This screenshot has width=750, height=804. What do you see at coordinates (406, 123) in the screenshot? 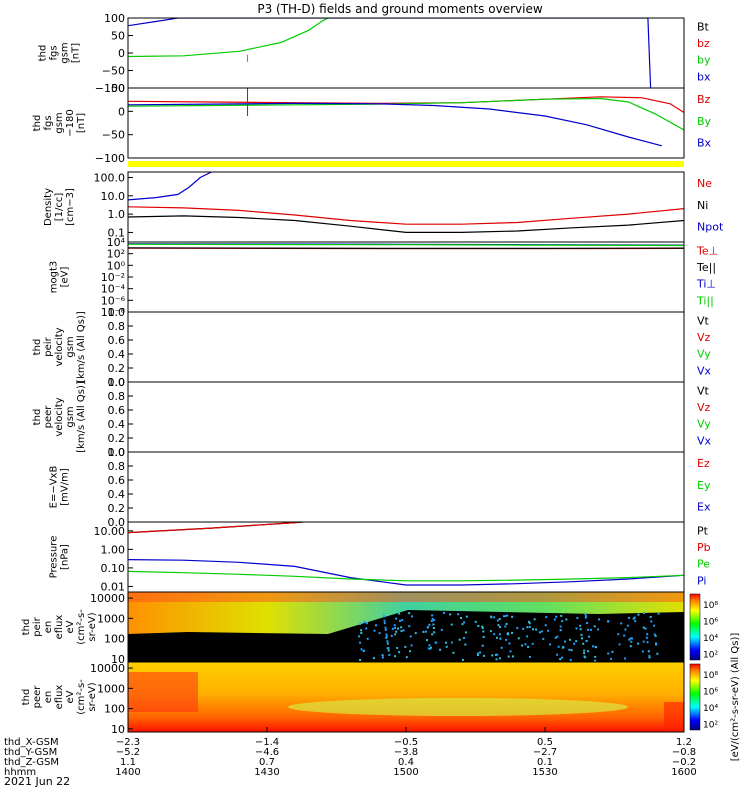
I see `panel-frame` at bounding box center [406, 123].